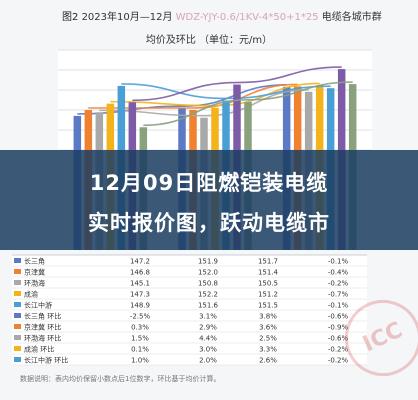  I want to click on table-cell: 145.1, so click(140, 284).